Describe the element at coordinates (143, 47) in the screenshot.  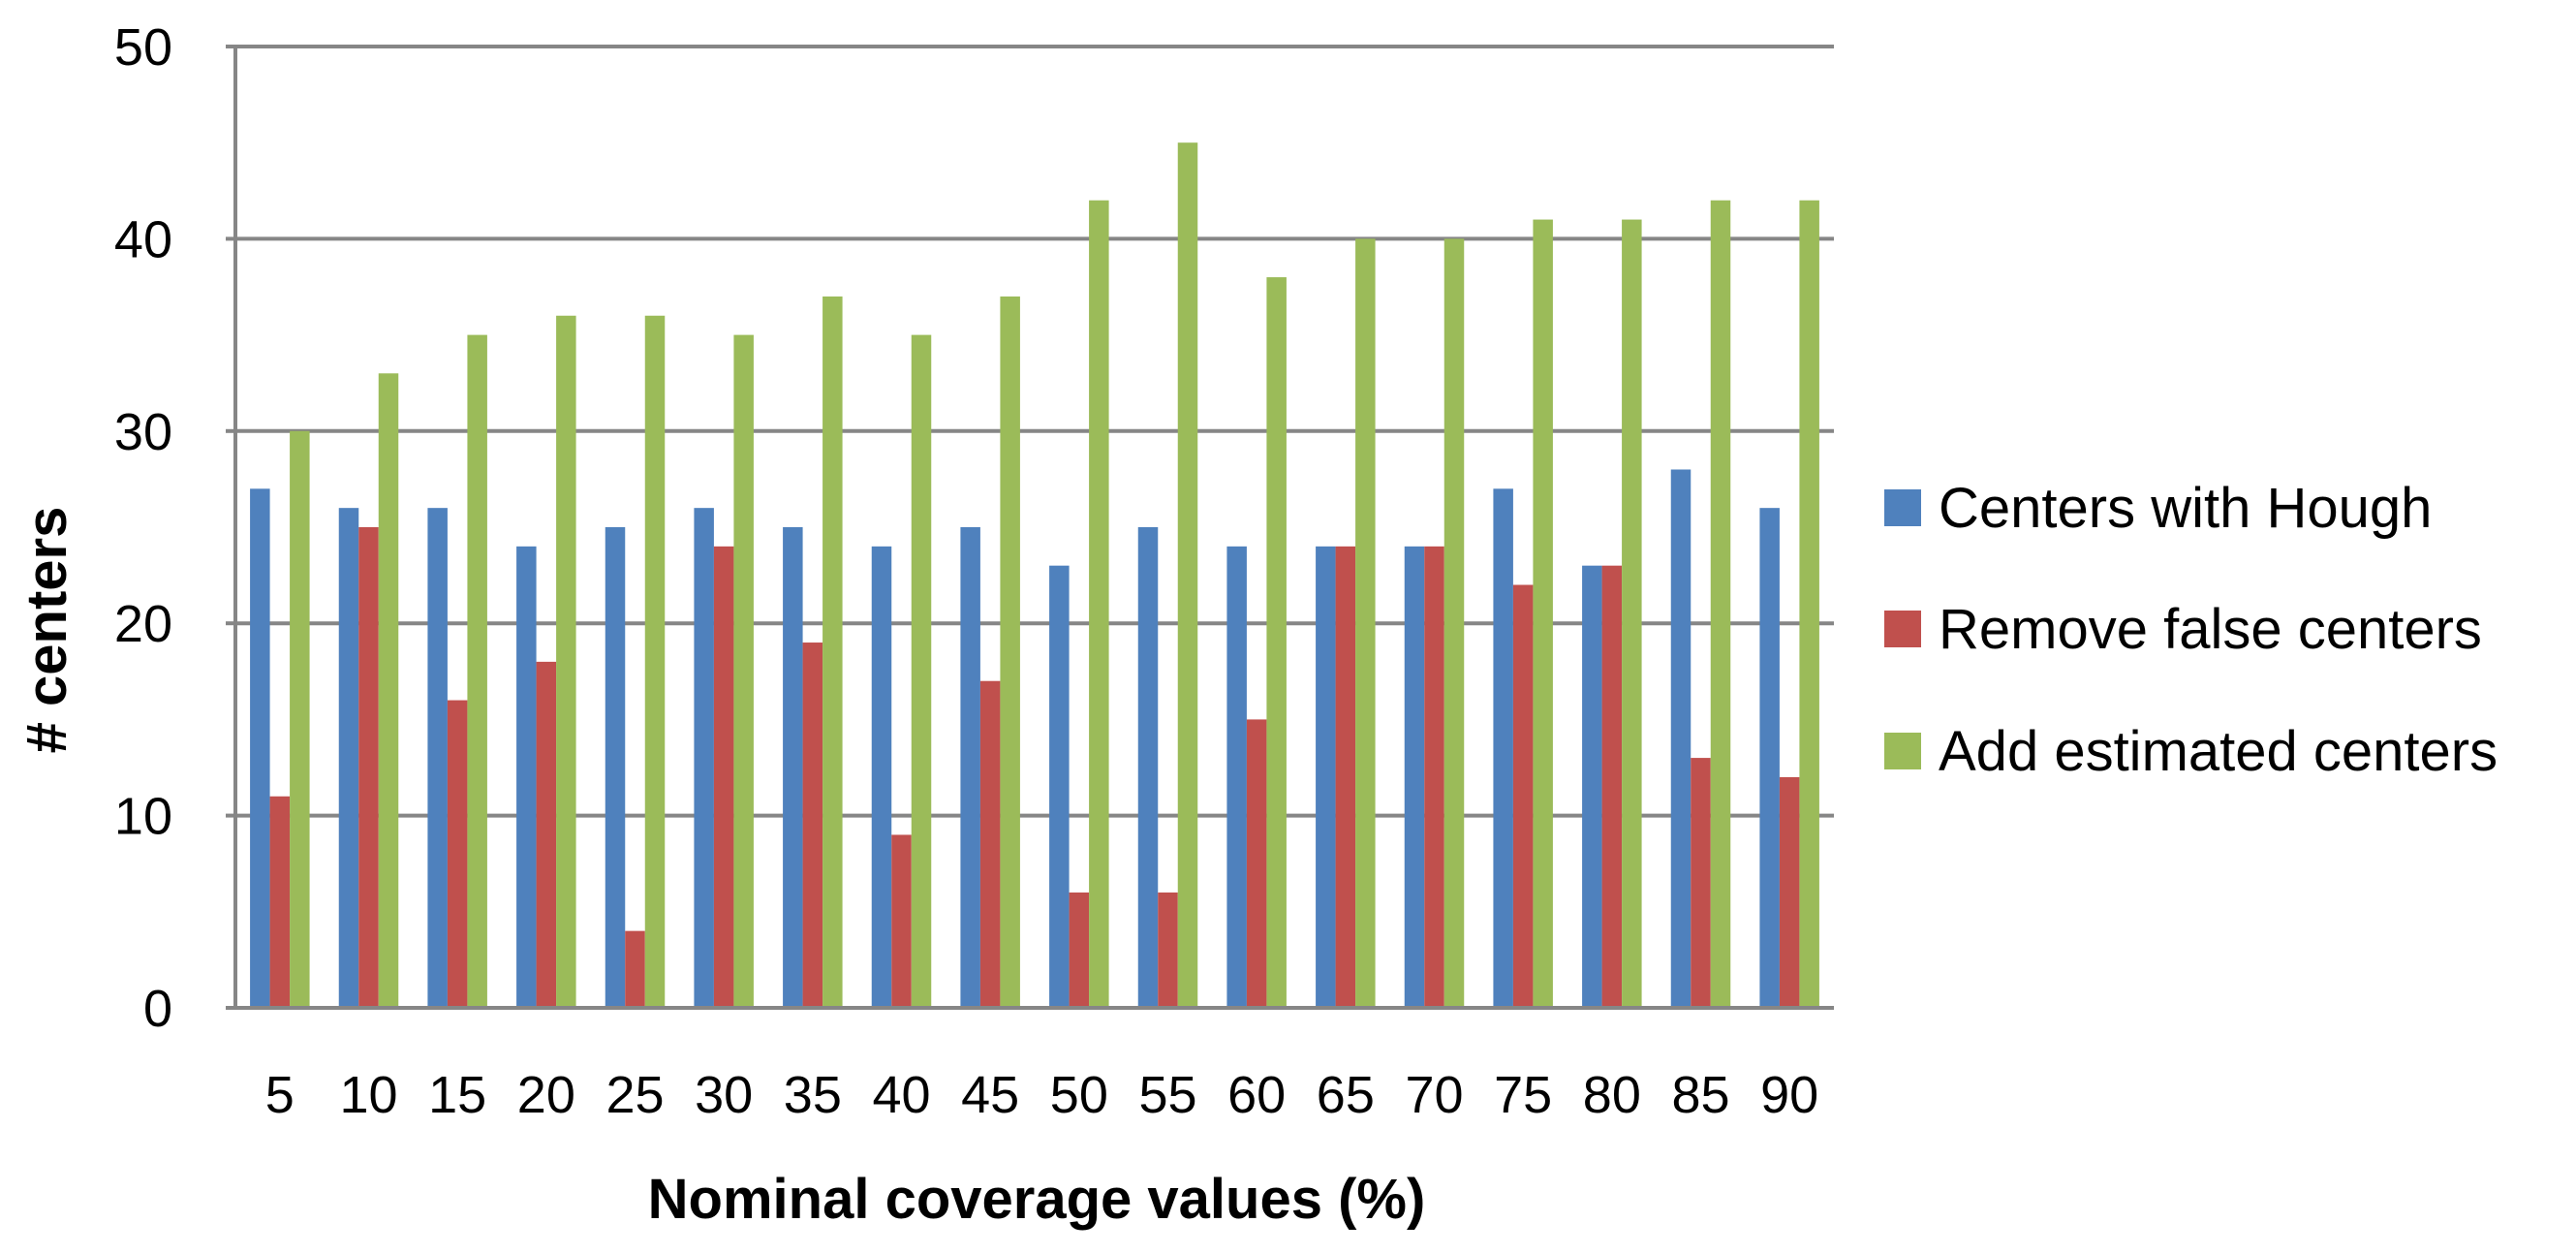
I see `y-tick-label: 50` at that location.